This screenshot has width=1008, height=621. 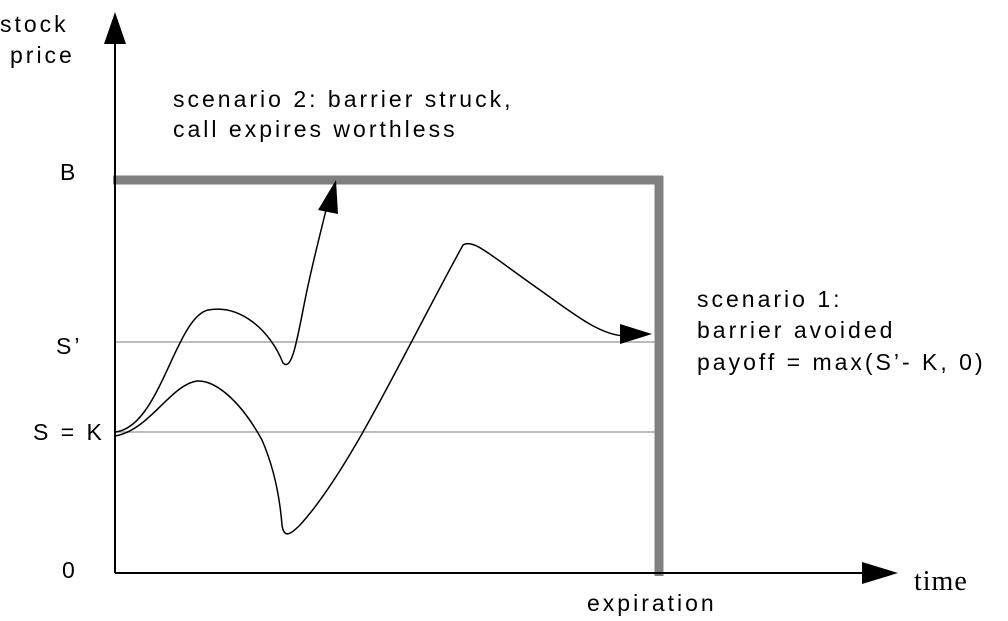 What do you see at coordinates (841, 362) in the screenshot?
I see `scenario1-label-line3: payoff = max(S’- K, 0)` at bounding box center [841, 362].